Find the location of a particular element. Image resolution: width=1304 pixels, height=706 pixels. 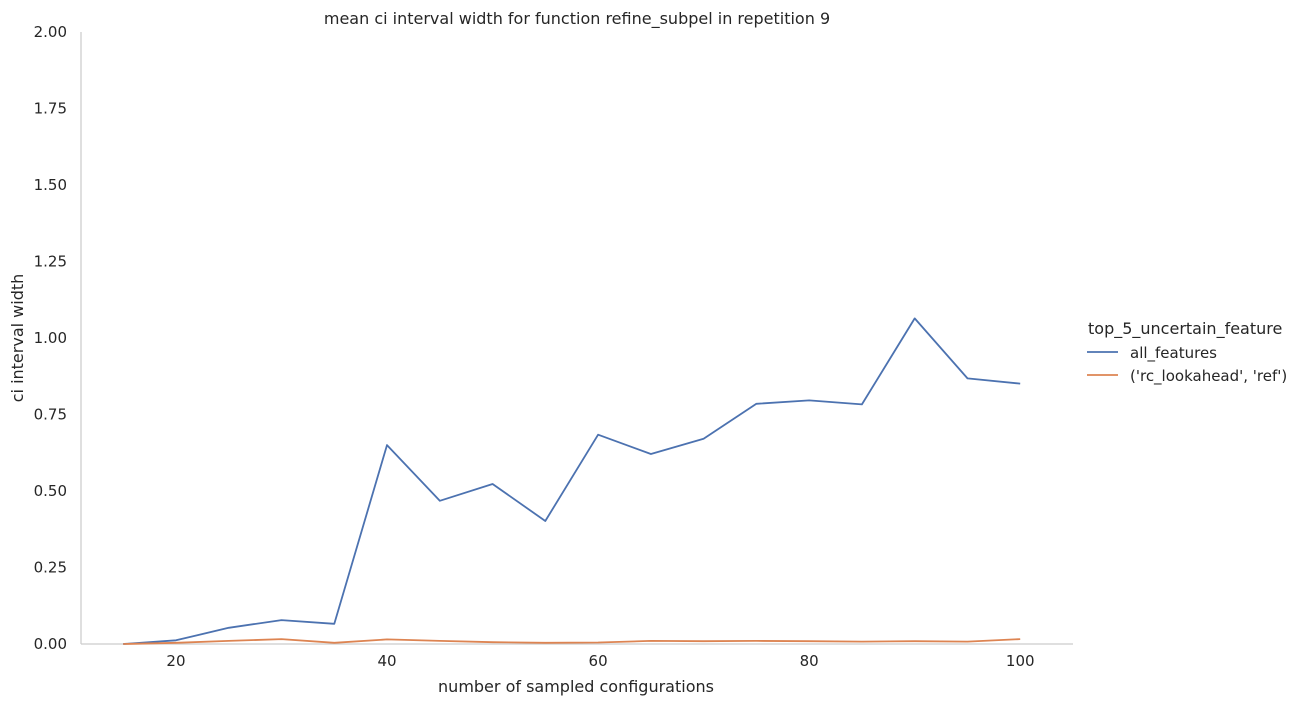

x-tick-label: 80 is located at coordinates (809, 661).